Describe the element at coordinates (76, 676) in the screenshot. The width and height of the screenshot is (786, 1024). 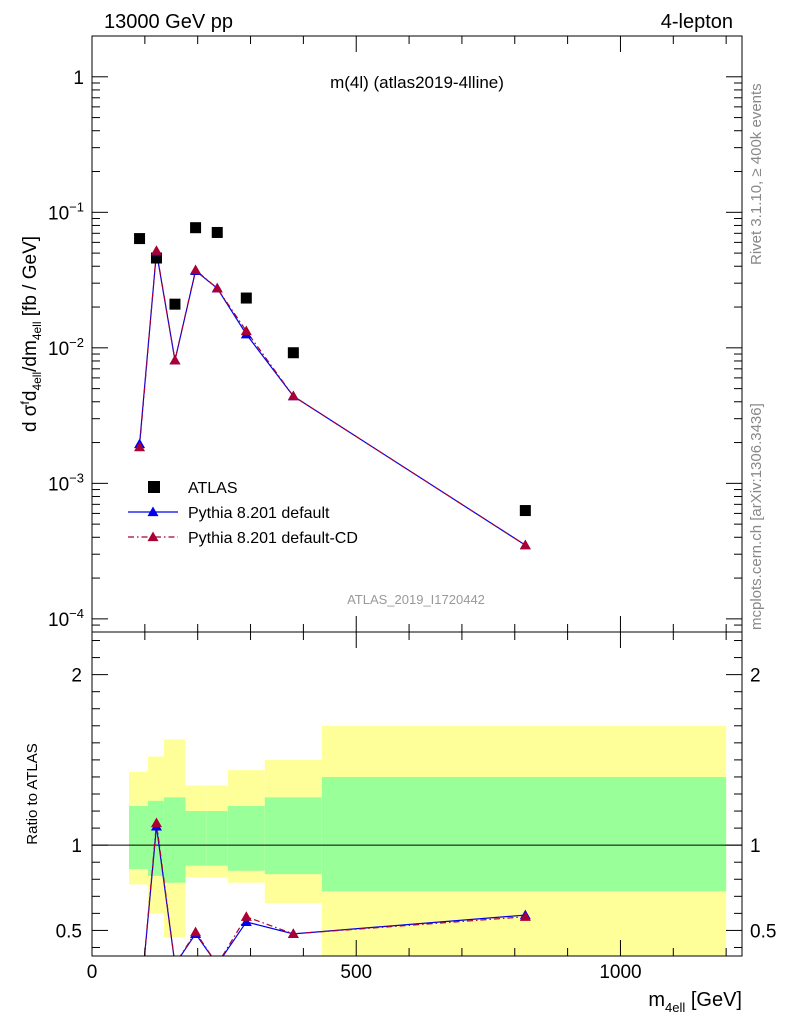
I see `ratio-y-tick-label-left: 2` at that location.